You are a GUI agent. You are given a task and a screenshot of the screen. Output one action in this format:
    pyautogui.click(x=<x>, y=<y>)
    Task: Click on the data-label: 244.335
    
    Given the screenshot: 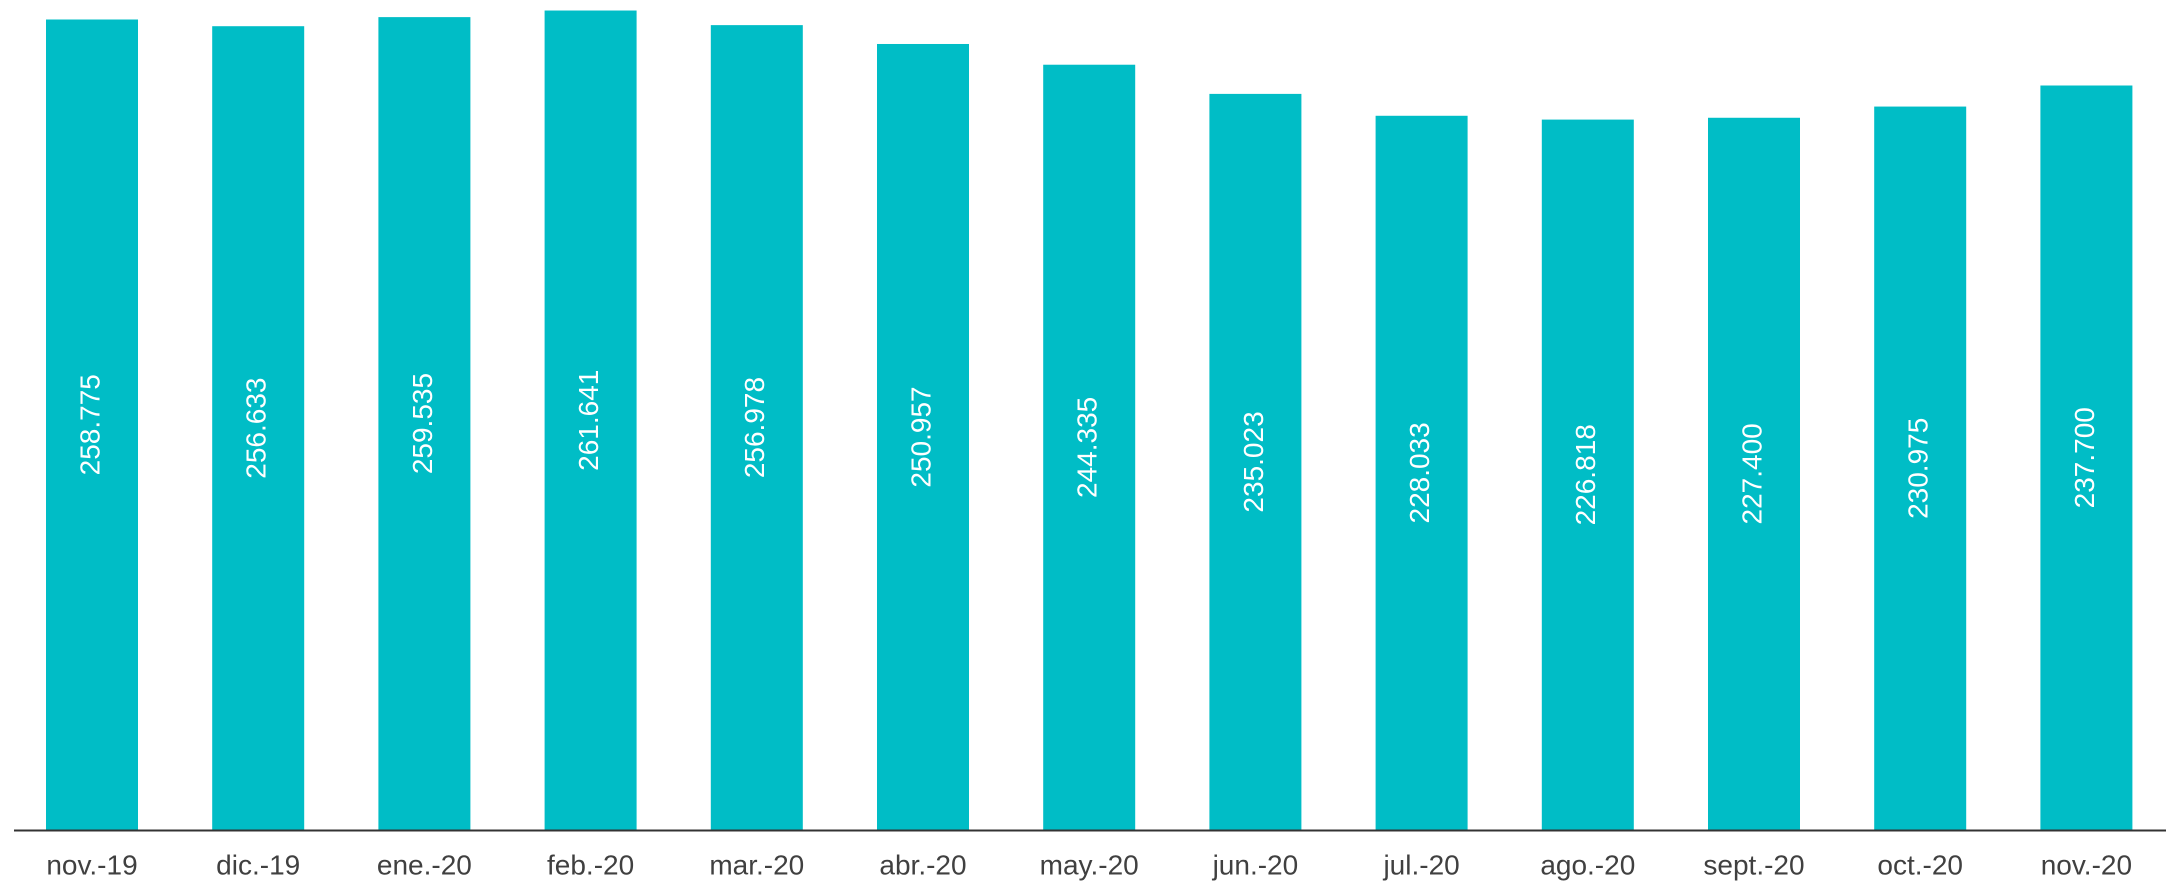 What is the action you would take?
    pyautogui.click(x=1087, y=447)
    